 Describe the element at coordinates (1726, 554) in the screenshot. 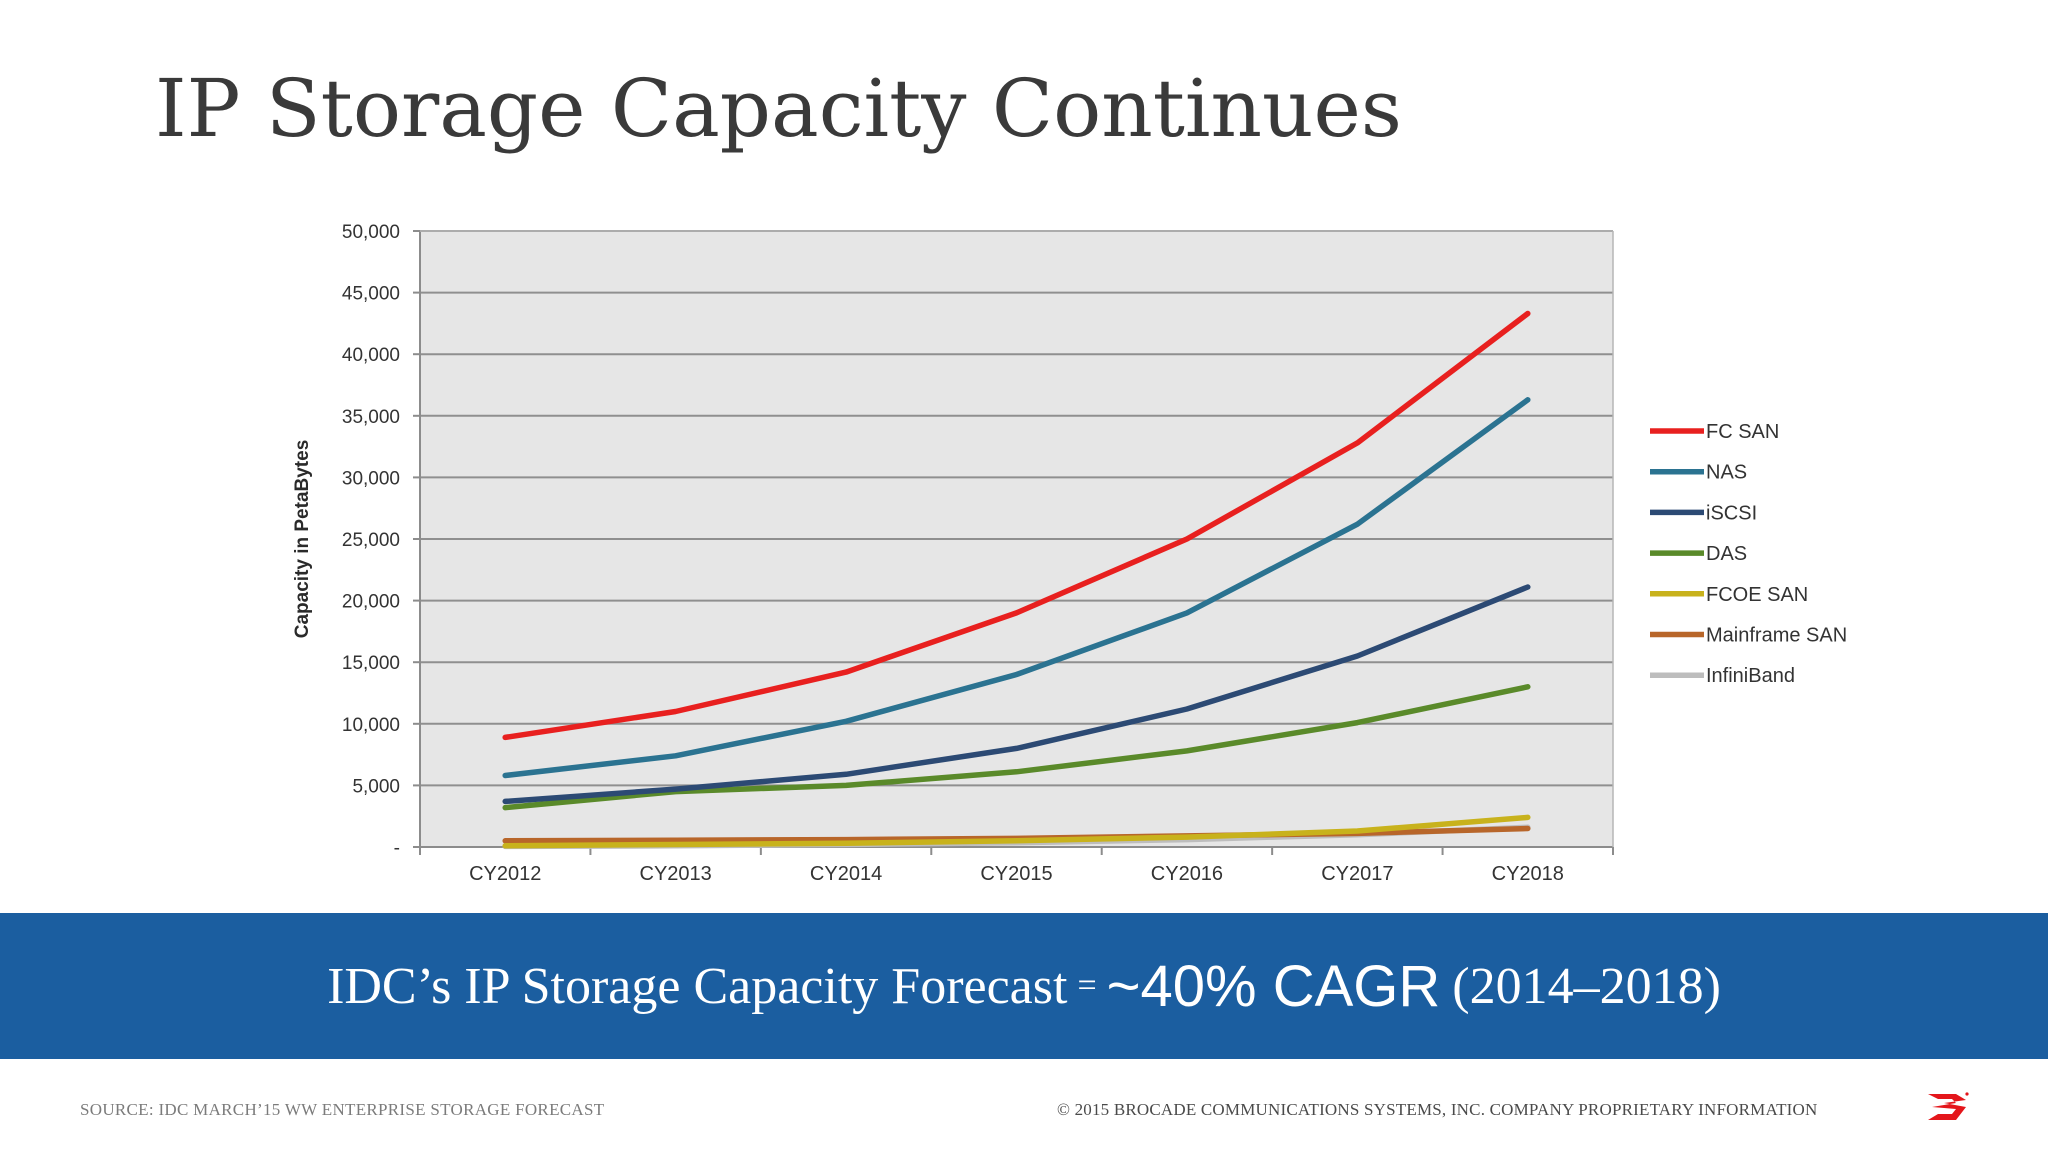

I see `legend-label: DAS` at that location.